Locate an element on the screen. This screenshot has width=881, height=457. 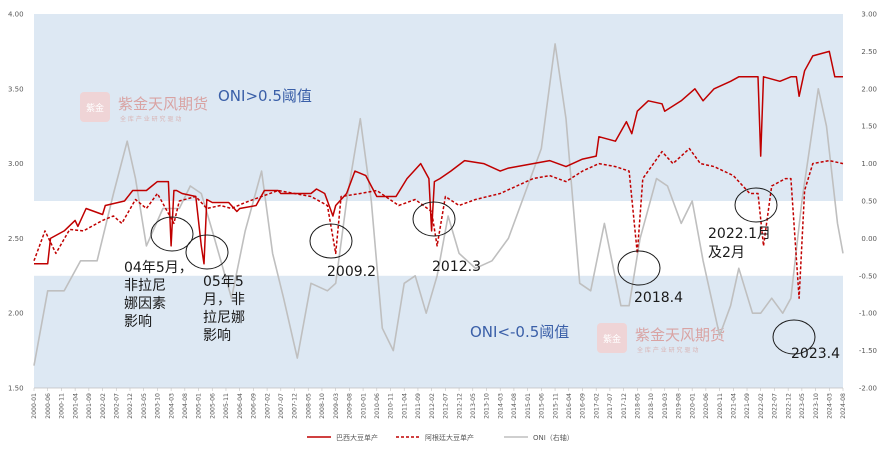
band-label-upper: ONI>0.5阈值 is located at coordinates (265, 96).